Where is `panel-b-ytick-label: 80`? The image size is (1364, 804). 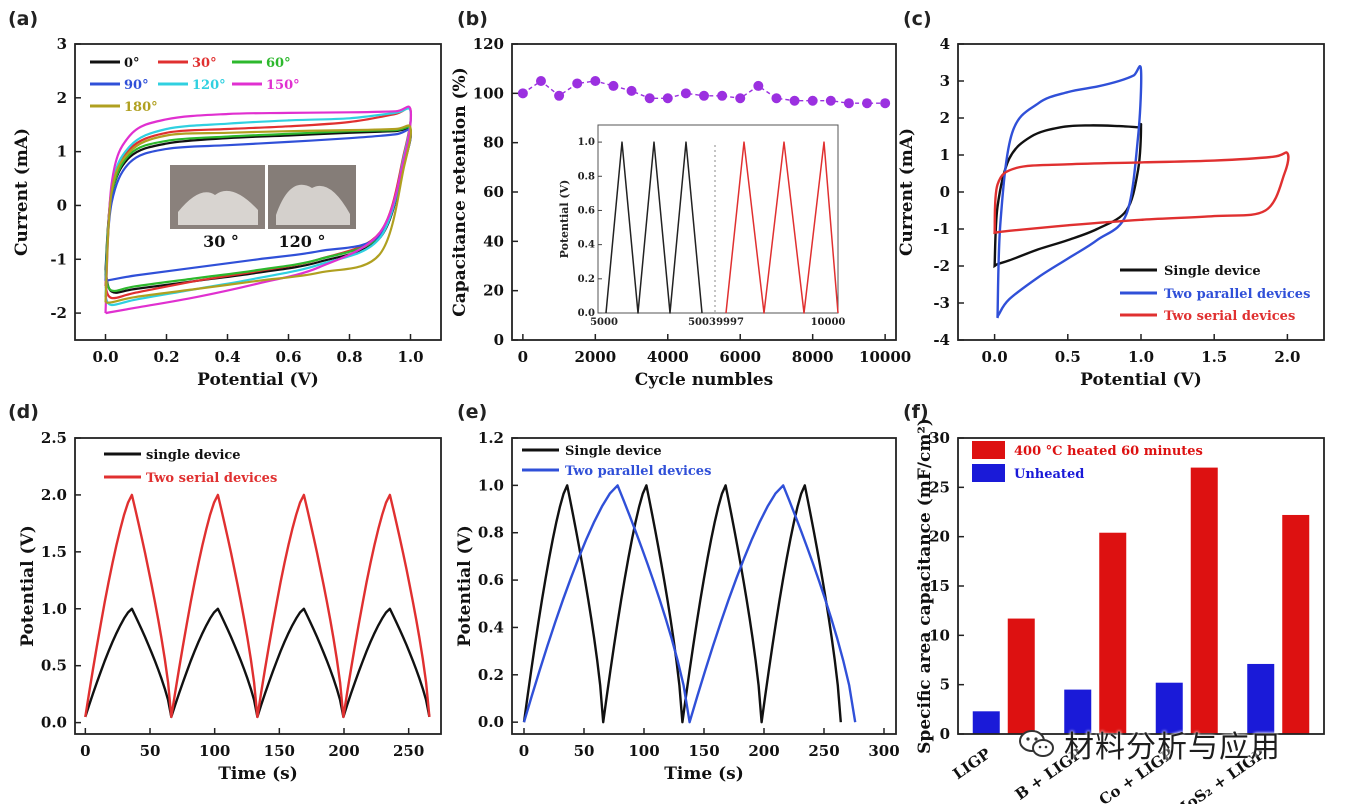
panel-b-ytick-label: 80 is located at coordinates (493, 143).